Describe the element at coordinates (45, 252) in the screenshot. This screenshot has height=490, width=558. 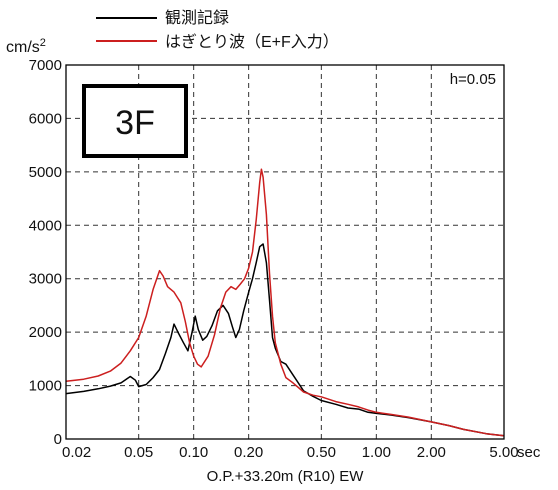
I see `y-tick-labels: 0 1000 2000 3000 4000 5000 6000 7000` at that location.